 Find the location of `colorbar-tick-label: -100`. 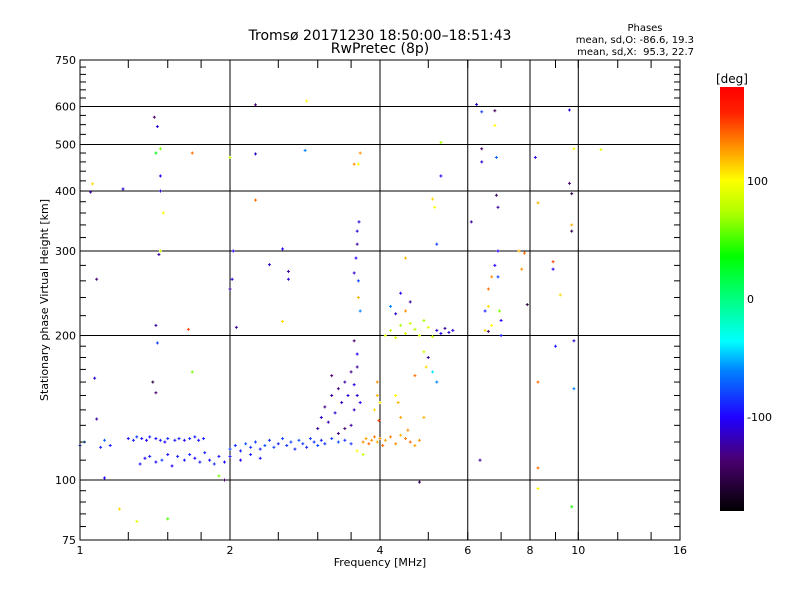

colorbar-tick-label: -100 is located at coordinates (759, 417).